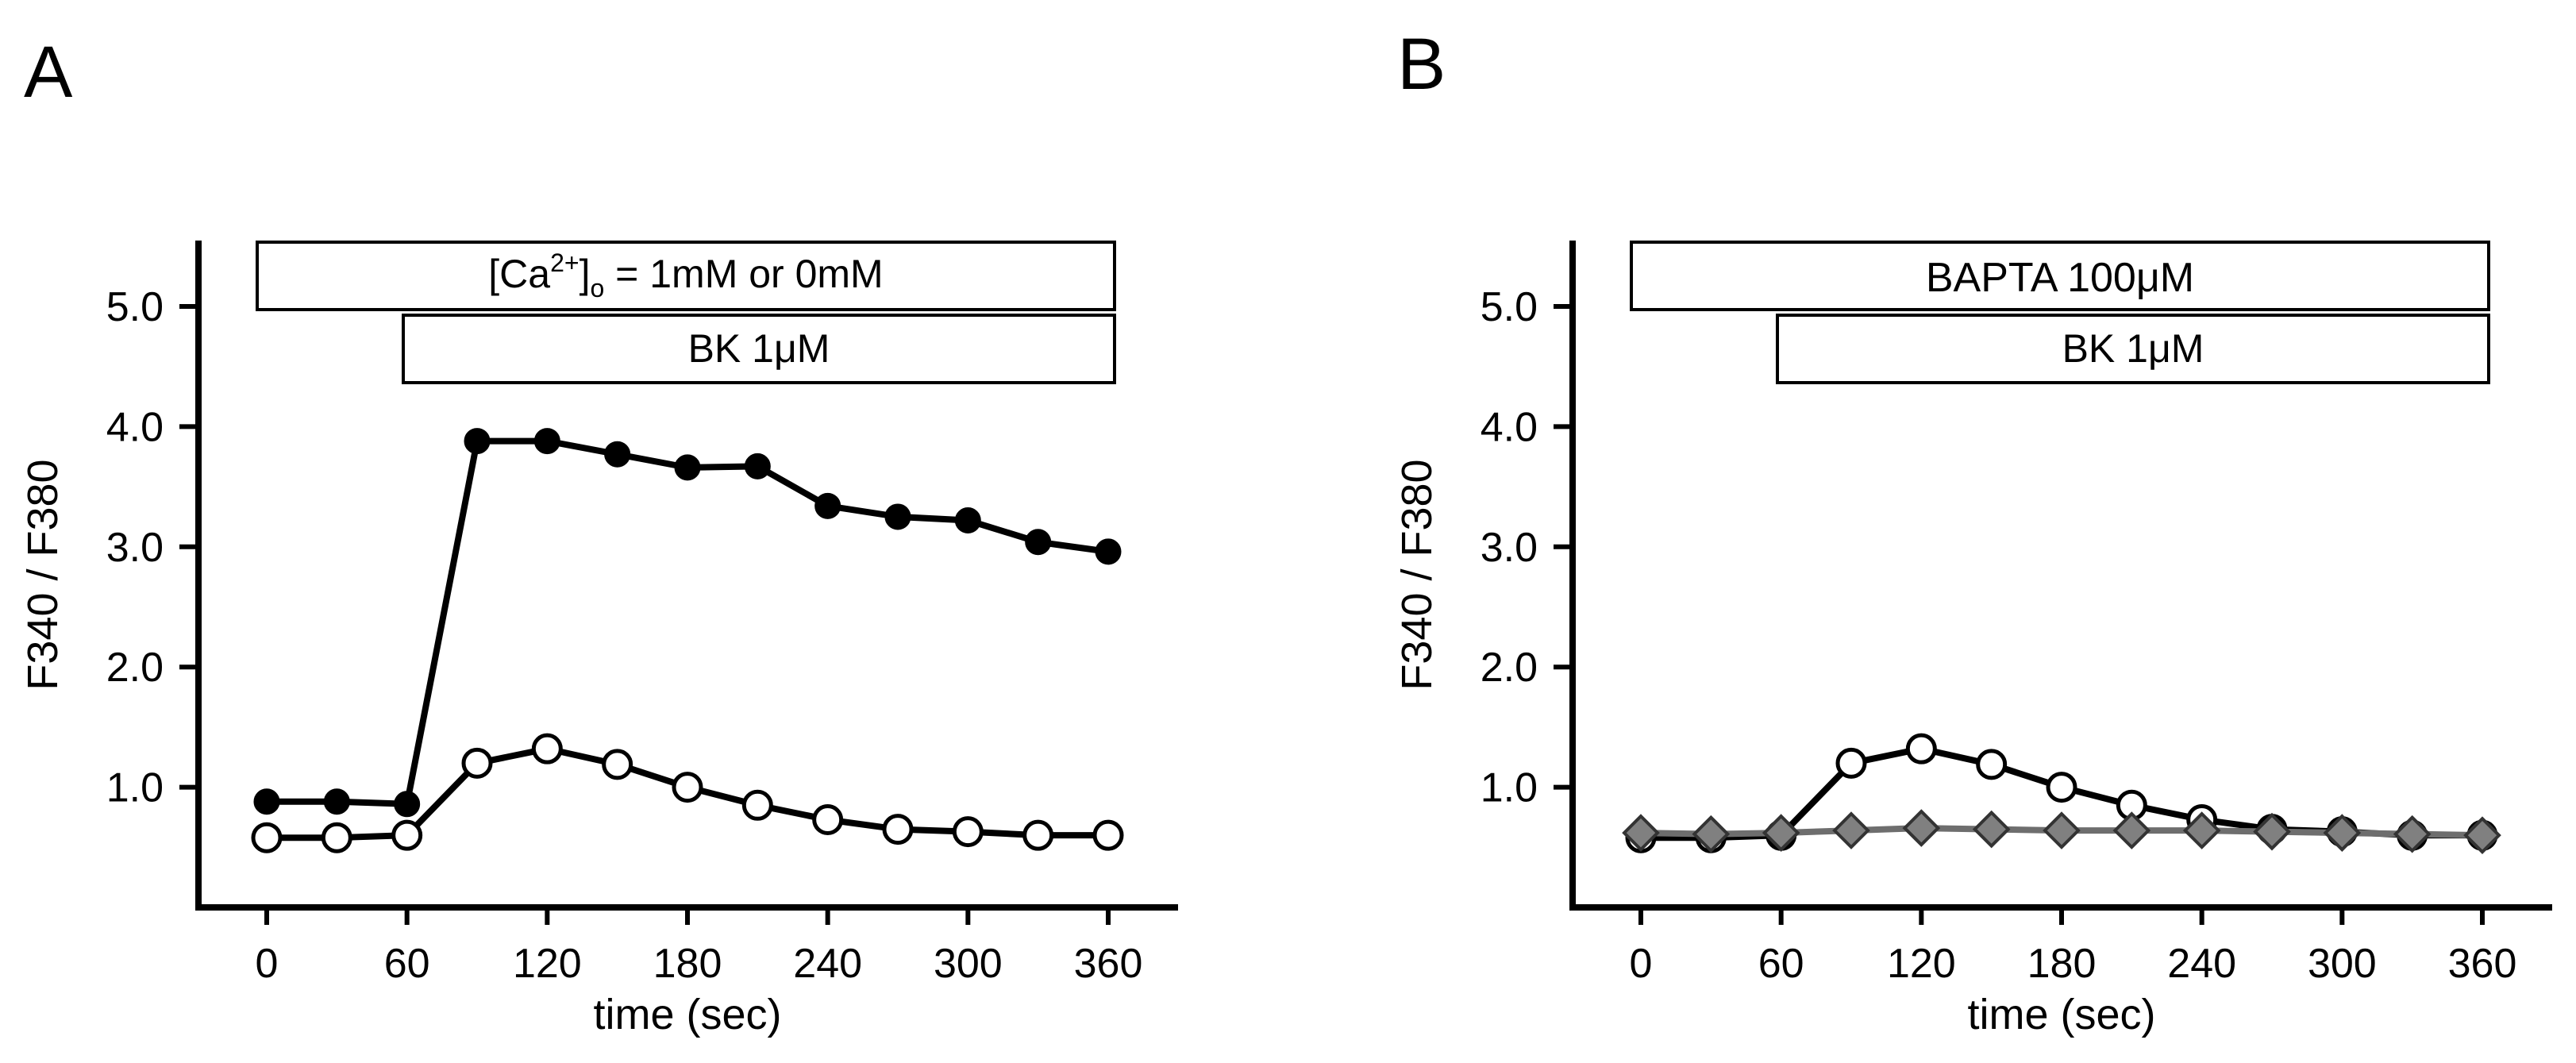 This screenshot has height=1063, width=2576. I want to click on series-group-a, so click(687, 640).